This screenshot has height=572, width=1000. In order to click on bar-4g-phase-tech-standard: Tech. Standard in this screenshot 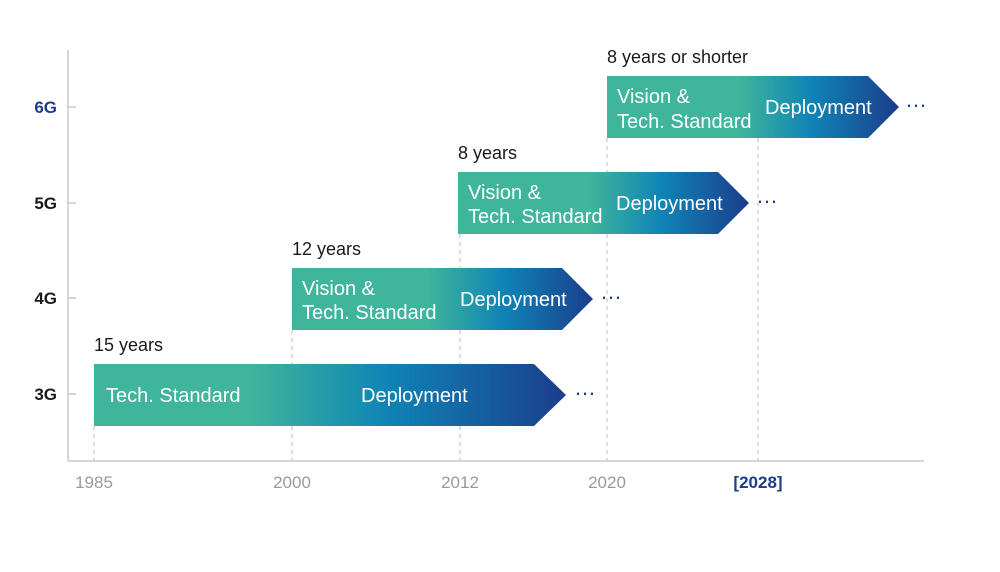, I will do `click(369, 313)`.